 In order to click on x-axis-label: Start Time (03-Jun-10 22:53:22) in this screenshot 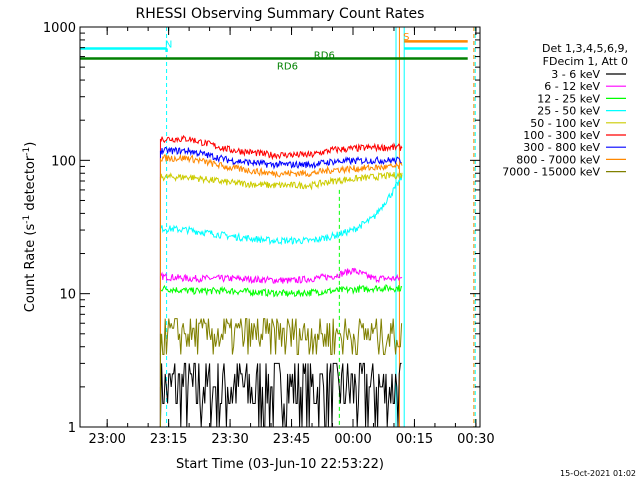, I will do `click(280, 464)`.